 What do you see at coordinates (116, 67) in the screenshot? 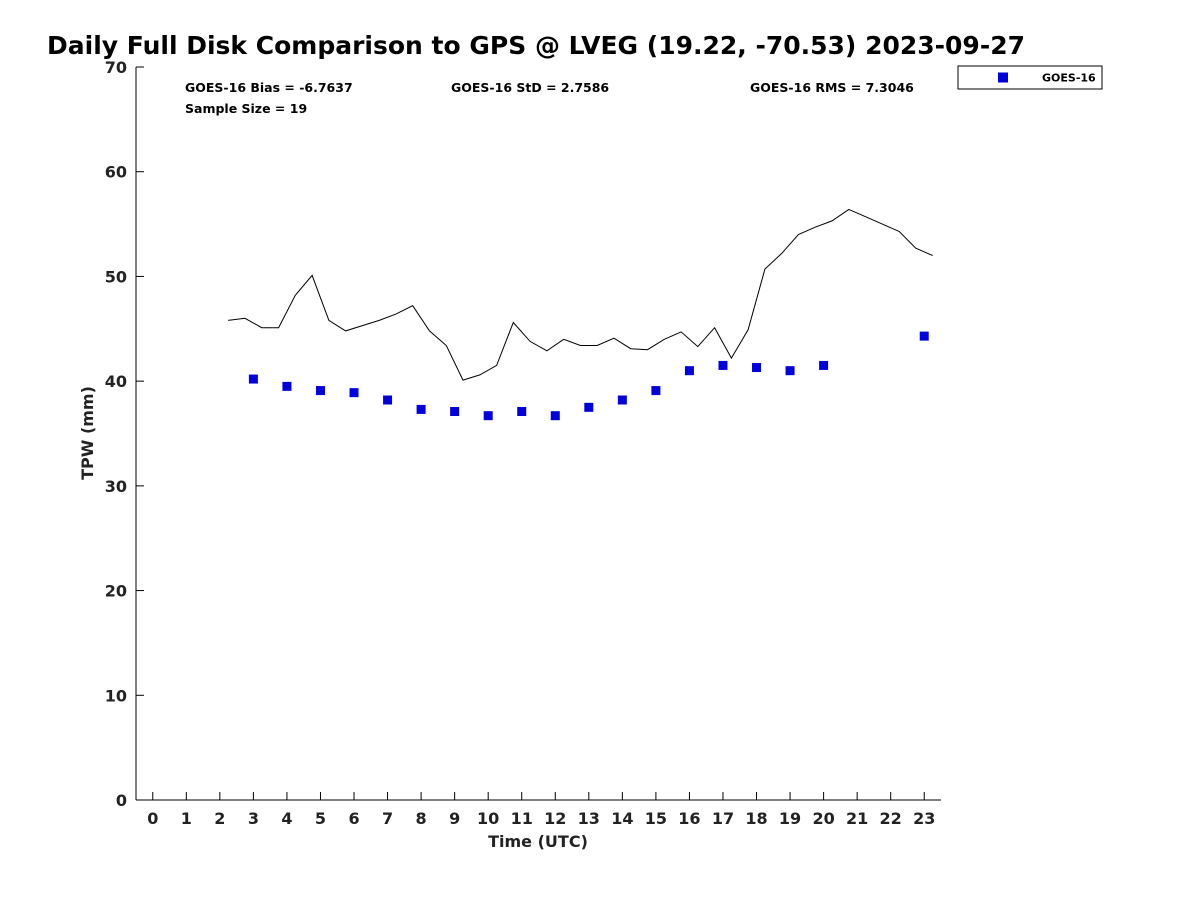
I see `y-tick-label: 70` at bounding box center [116, 67].